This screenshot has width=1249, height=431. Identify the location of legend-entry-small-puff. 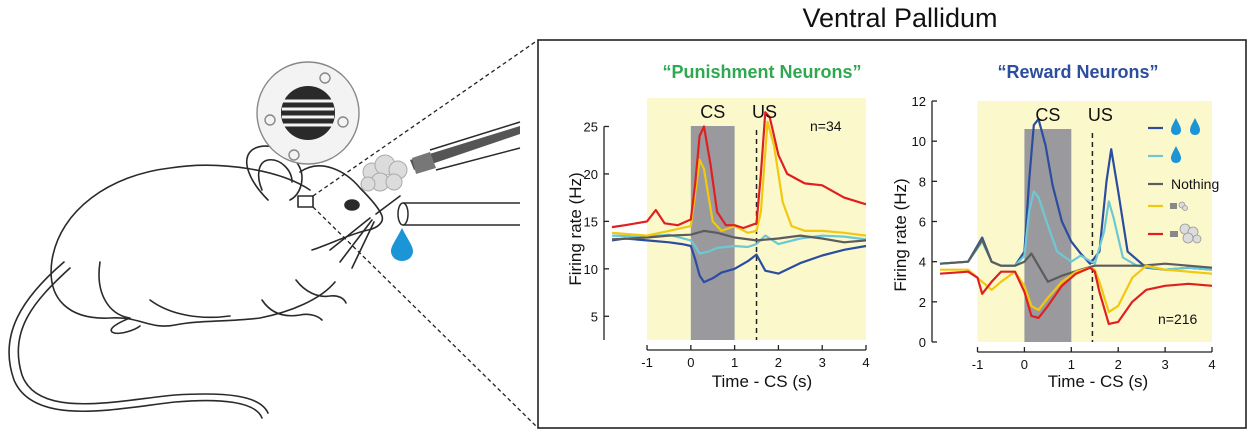
(1168, 206).